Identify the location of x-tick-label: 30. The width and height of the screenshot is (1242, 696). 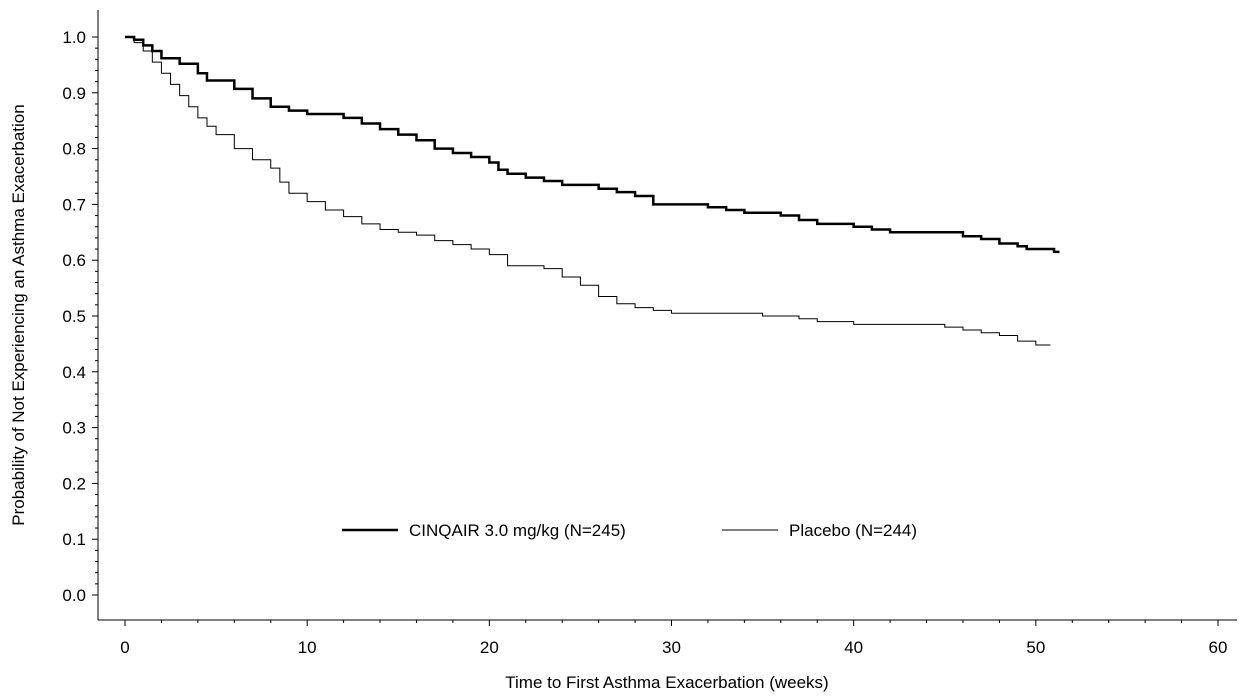
(671, 647).